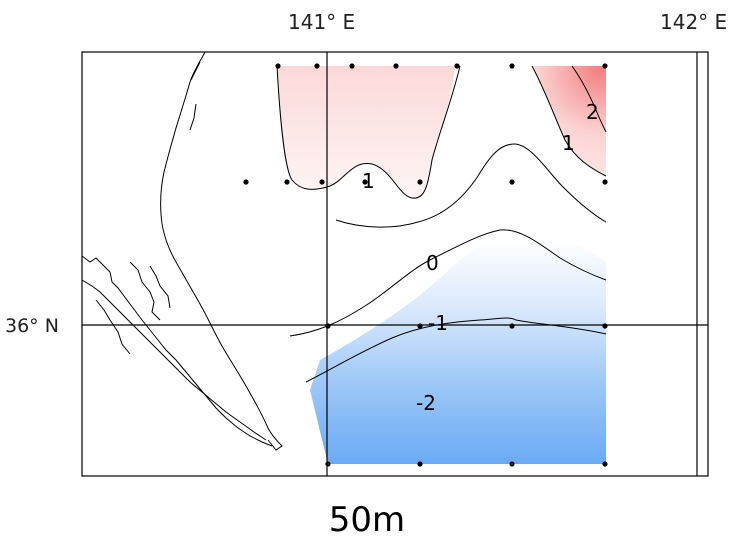 The width and height of the screenshot is (734, 545). I want to click on contour-label-plus1-east: 1, so click(568, 143).